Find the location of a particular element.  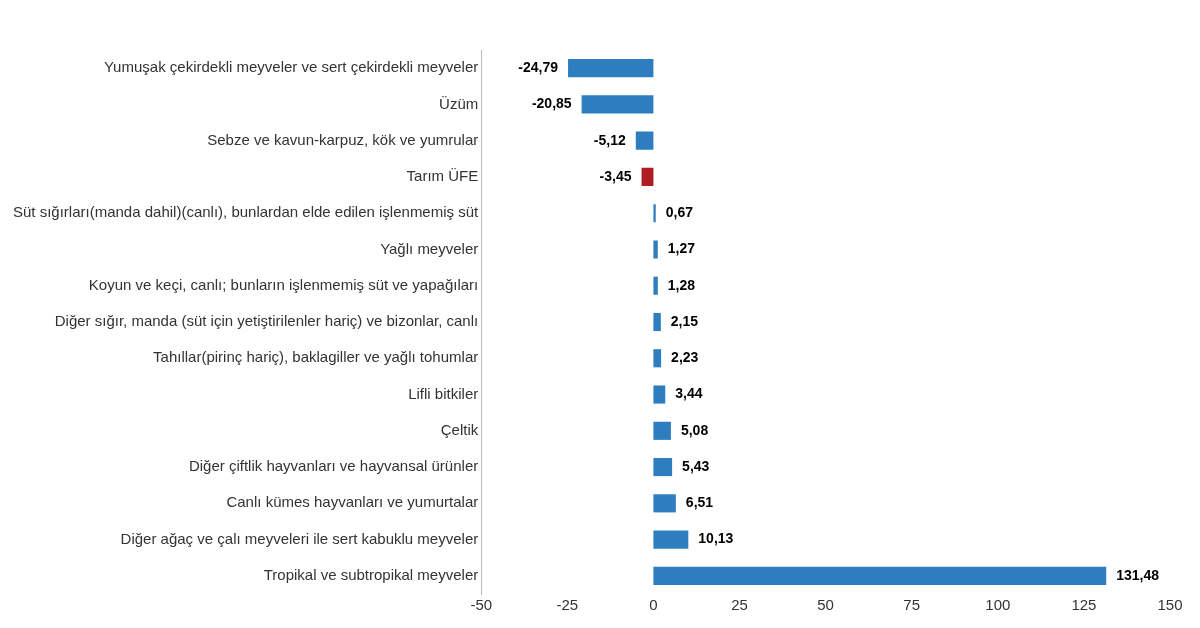

data-label: 5,08 is located at coordinates (694, 429).